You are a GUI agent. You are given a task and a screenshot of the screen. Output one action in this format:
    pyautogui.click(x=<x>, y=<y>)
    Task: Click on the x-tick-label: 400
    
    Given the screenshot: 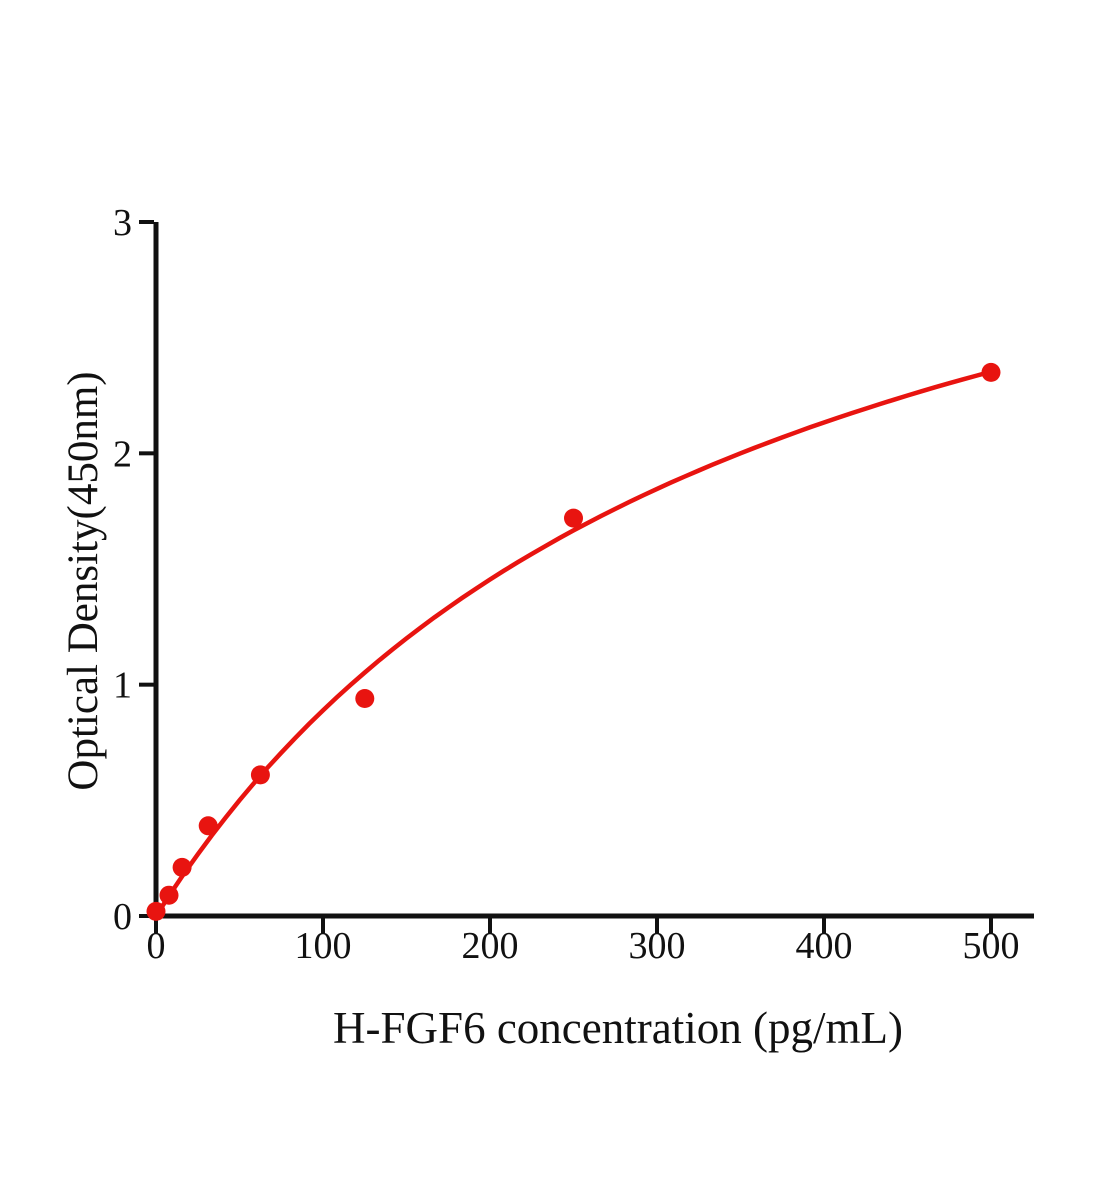 What is the action you would take?
    pyautogui.click(x=824, y=946)
    